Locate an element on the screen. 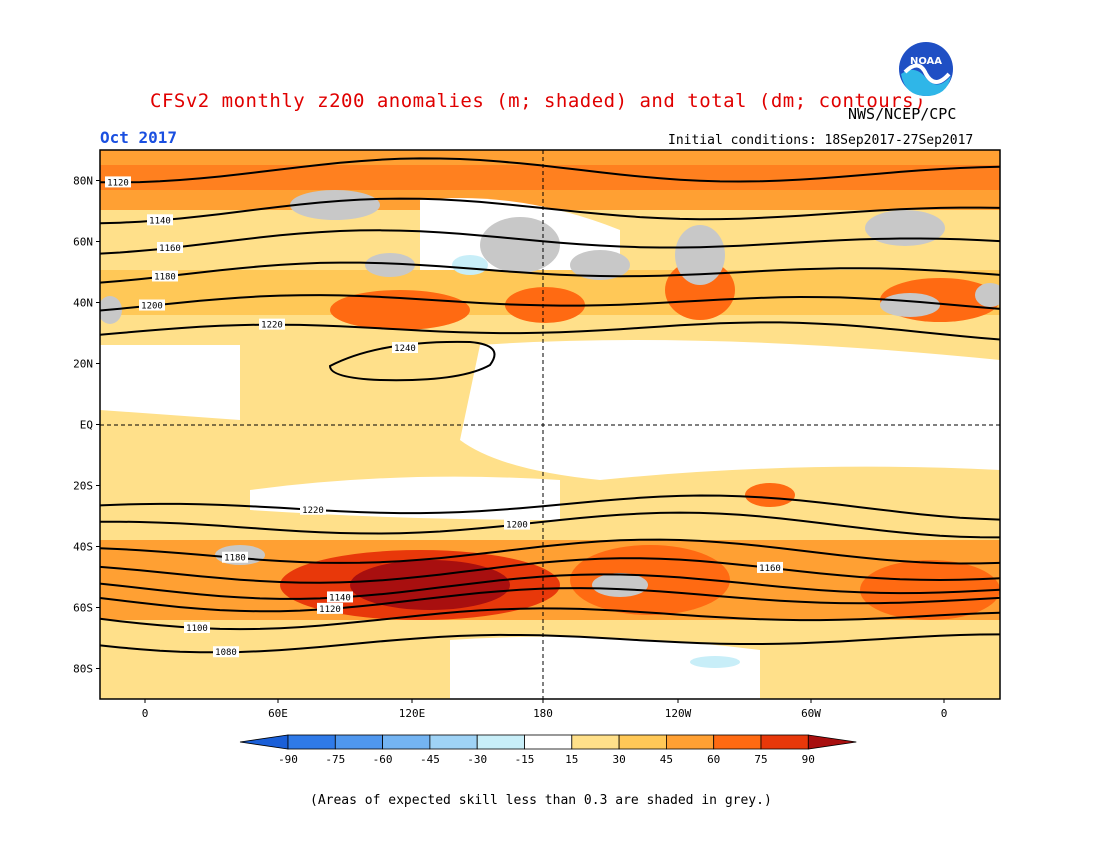  noaa-logo: NOAA is located at coordinates (926, 69).